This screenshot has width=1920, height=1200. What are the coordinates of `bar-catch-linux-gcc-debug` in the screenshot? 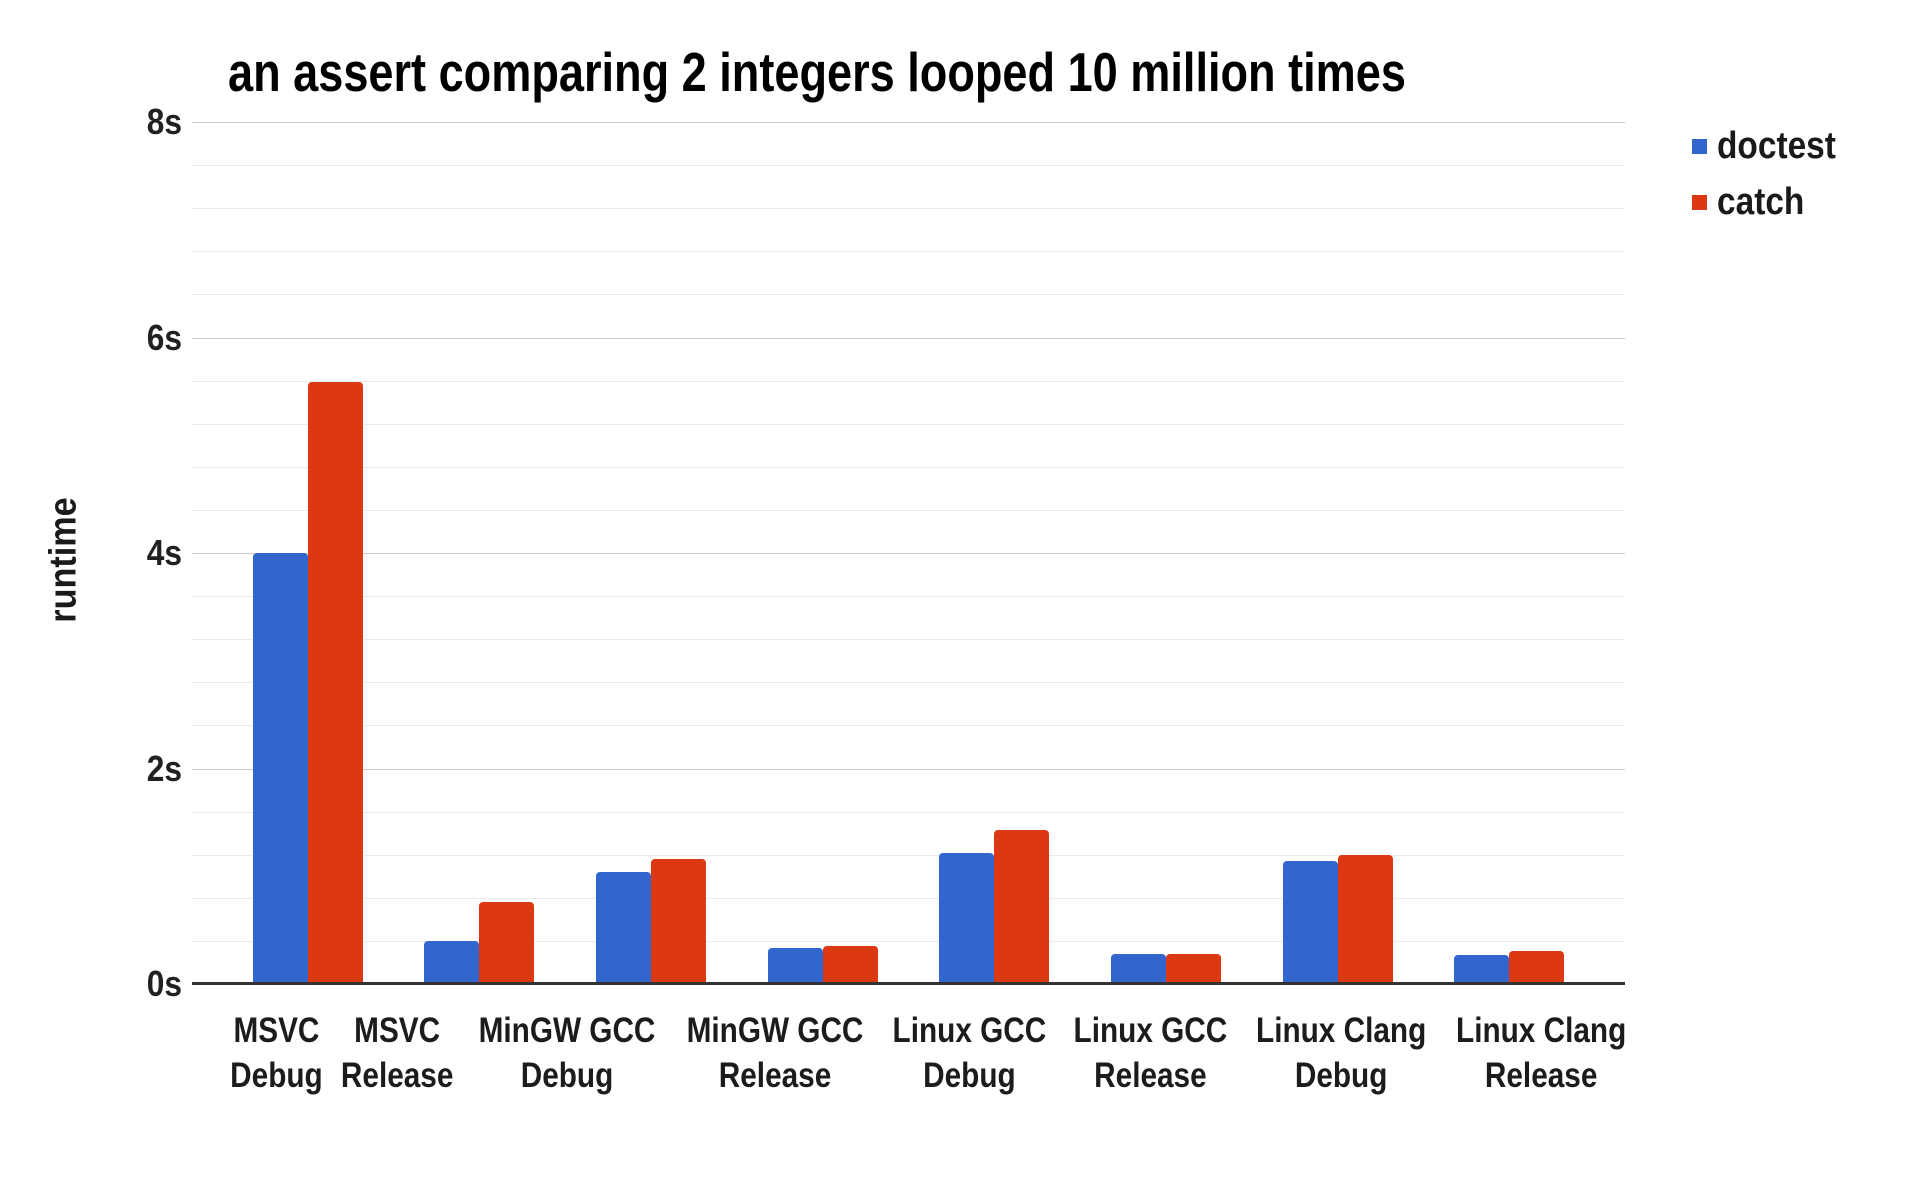 It's located at (1022, 906).